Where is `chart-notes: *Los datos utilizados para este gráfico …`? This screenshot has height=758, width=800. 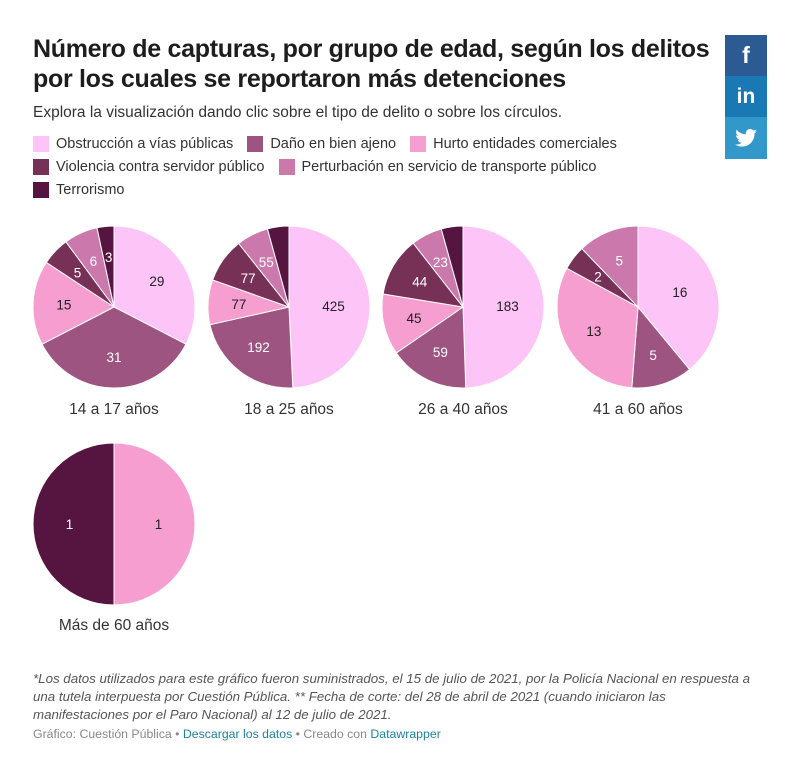
chart-notes: *Los datos utilizados para este gráfico … is located at coordinates (391, 696).